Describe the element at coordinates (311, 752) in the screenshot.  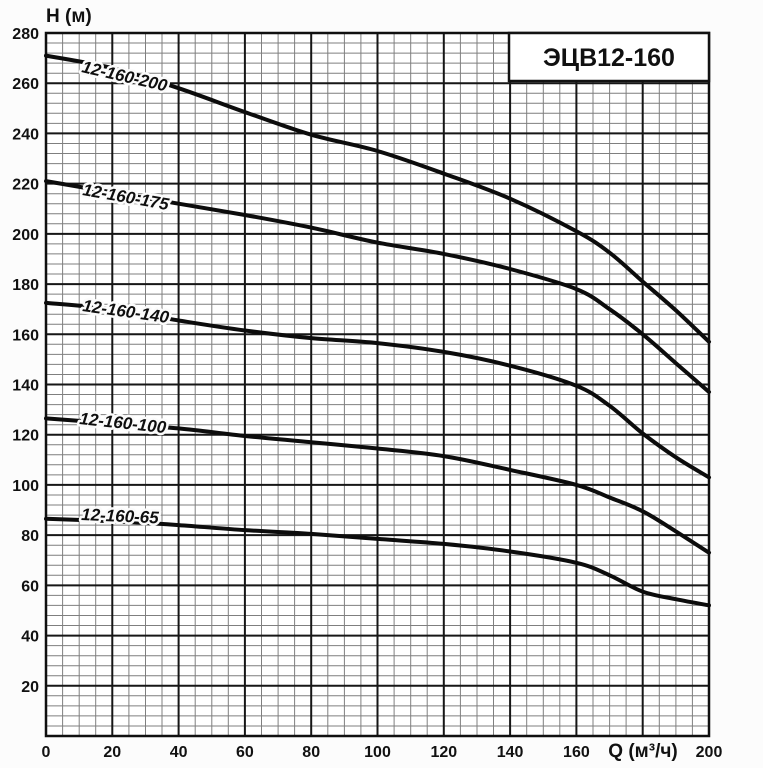
I see `x-tick-label: 80` at that location.